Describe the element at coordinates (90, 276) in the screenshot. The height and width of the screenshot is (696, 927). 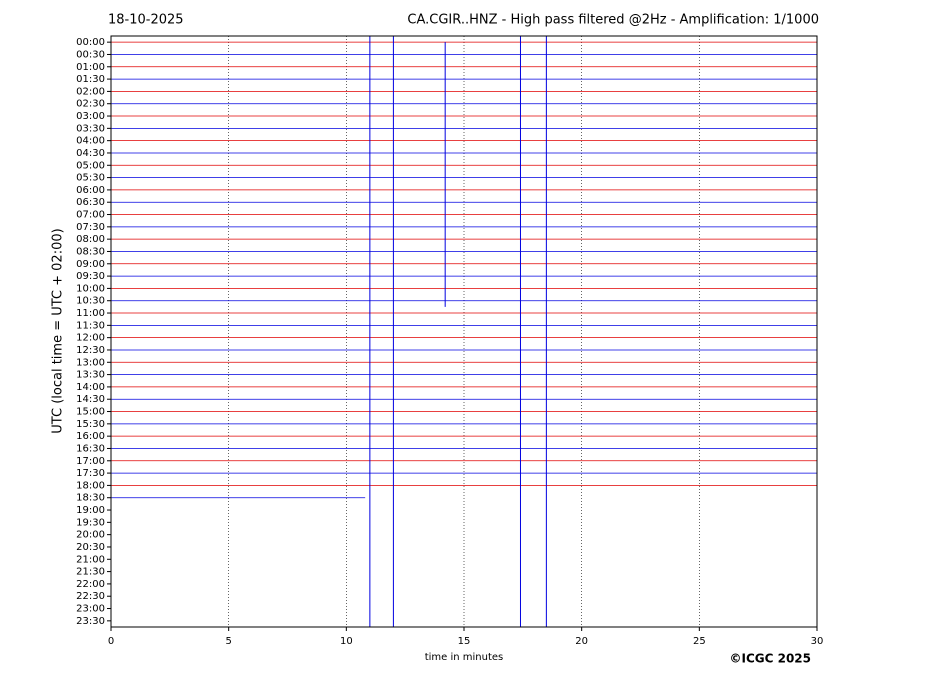
I see `y-tick-label: 09:30` at that location.